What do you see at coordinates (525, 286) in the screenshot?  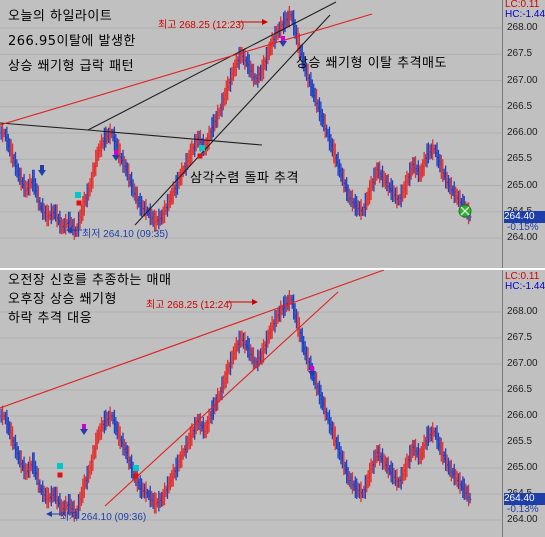 I see `header-hc-bottom: HC:-1.44` at bounding box center [525, 286].